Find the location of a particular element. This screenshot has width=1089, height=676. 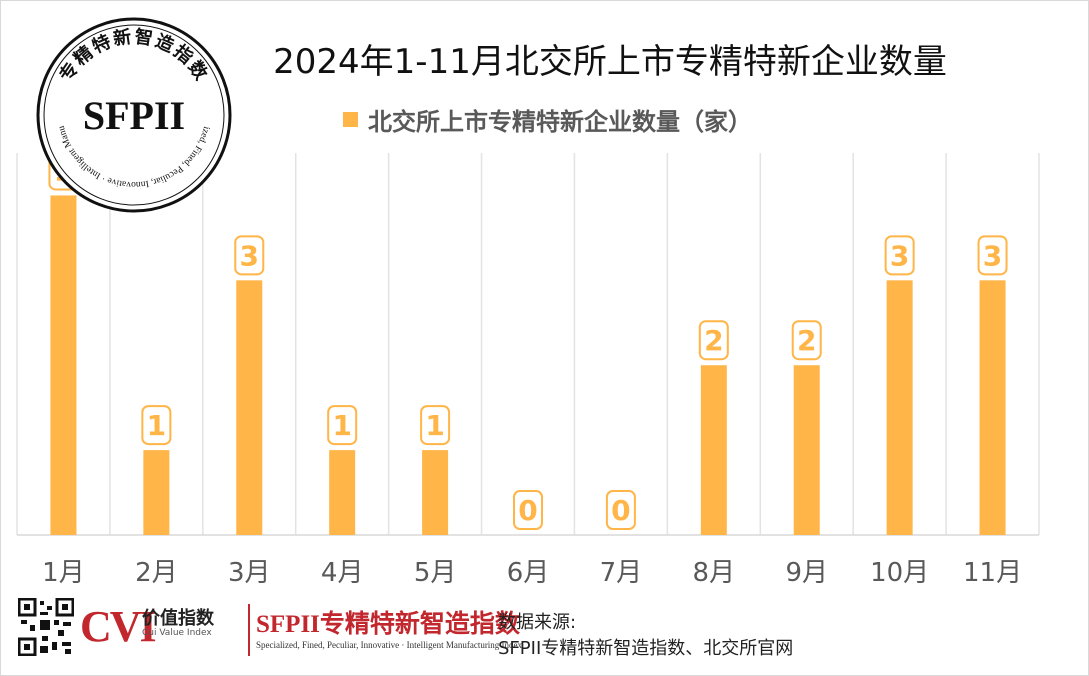

x-tick-label: 3月 is located at coordinates (249, 573).